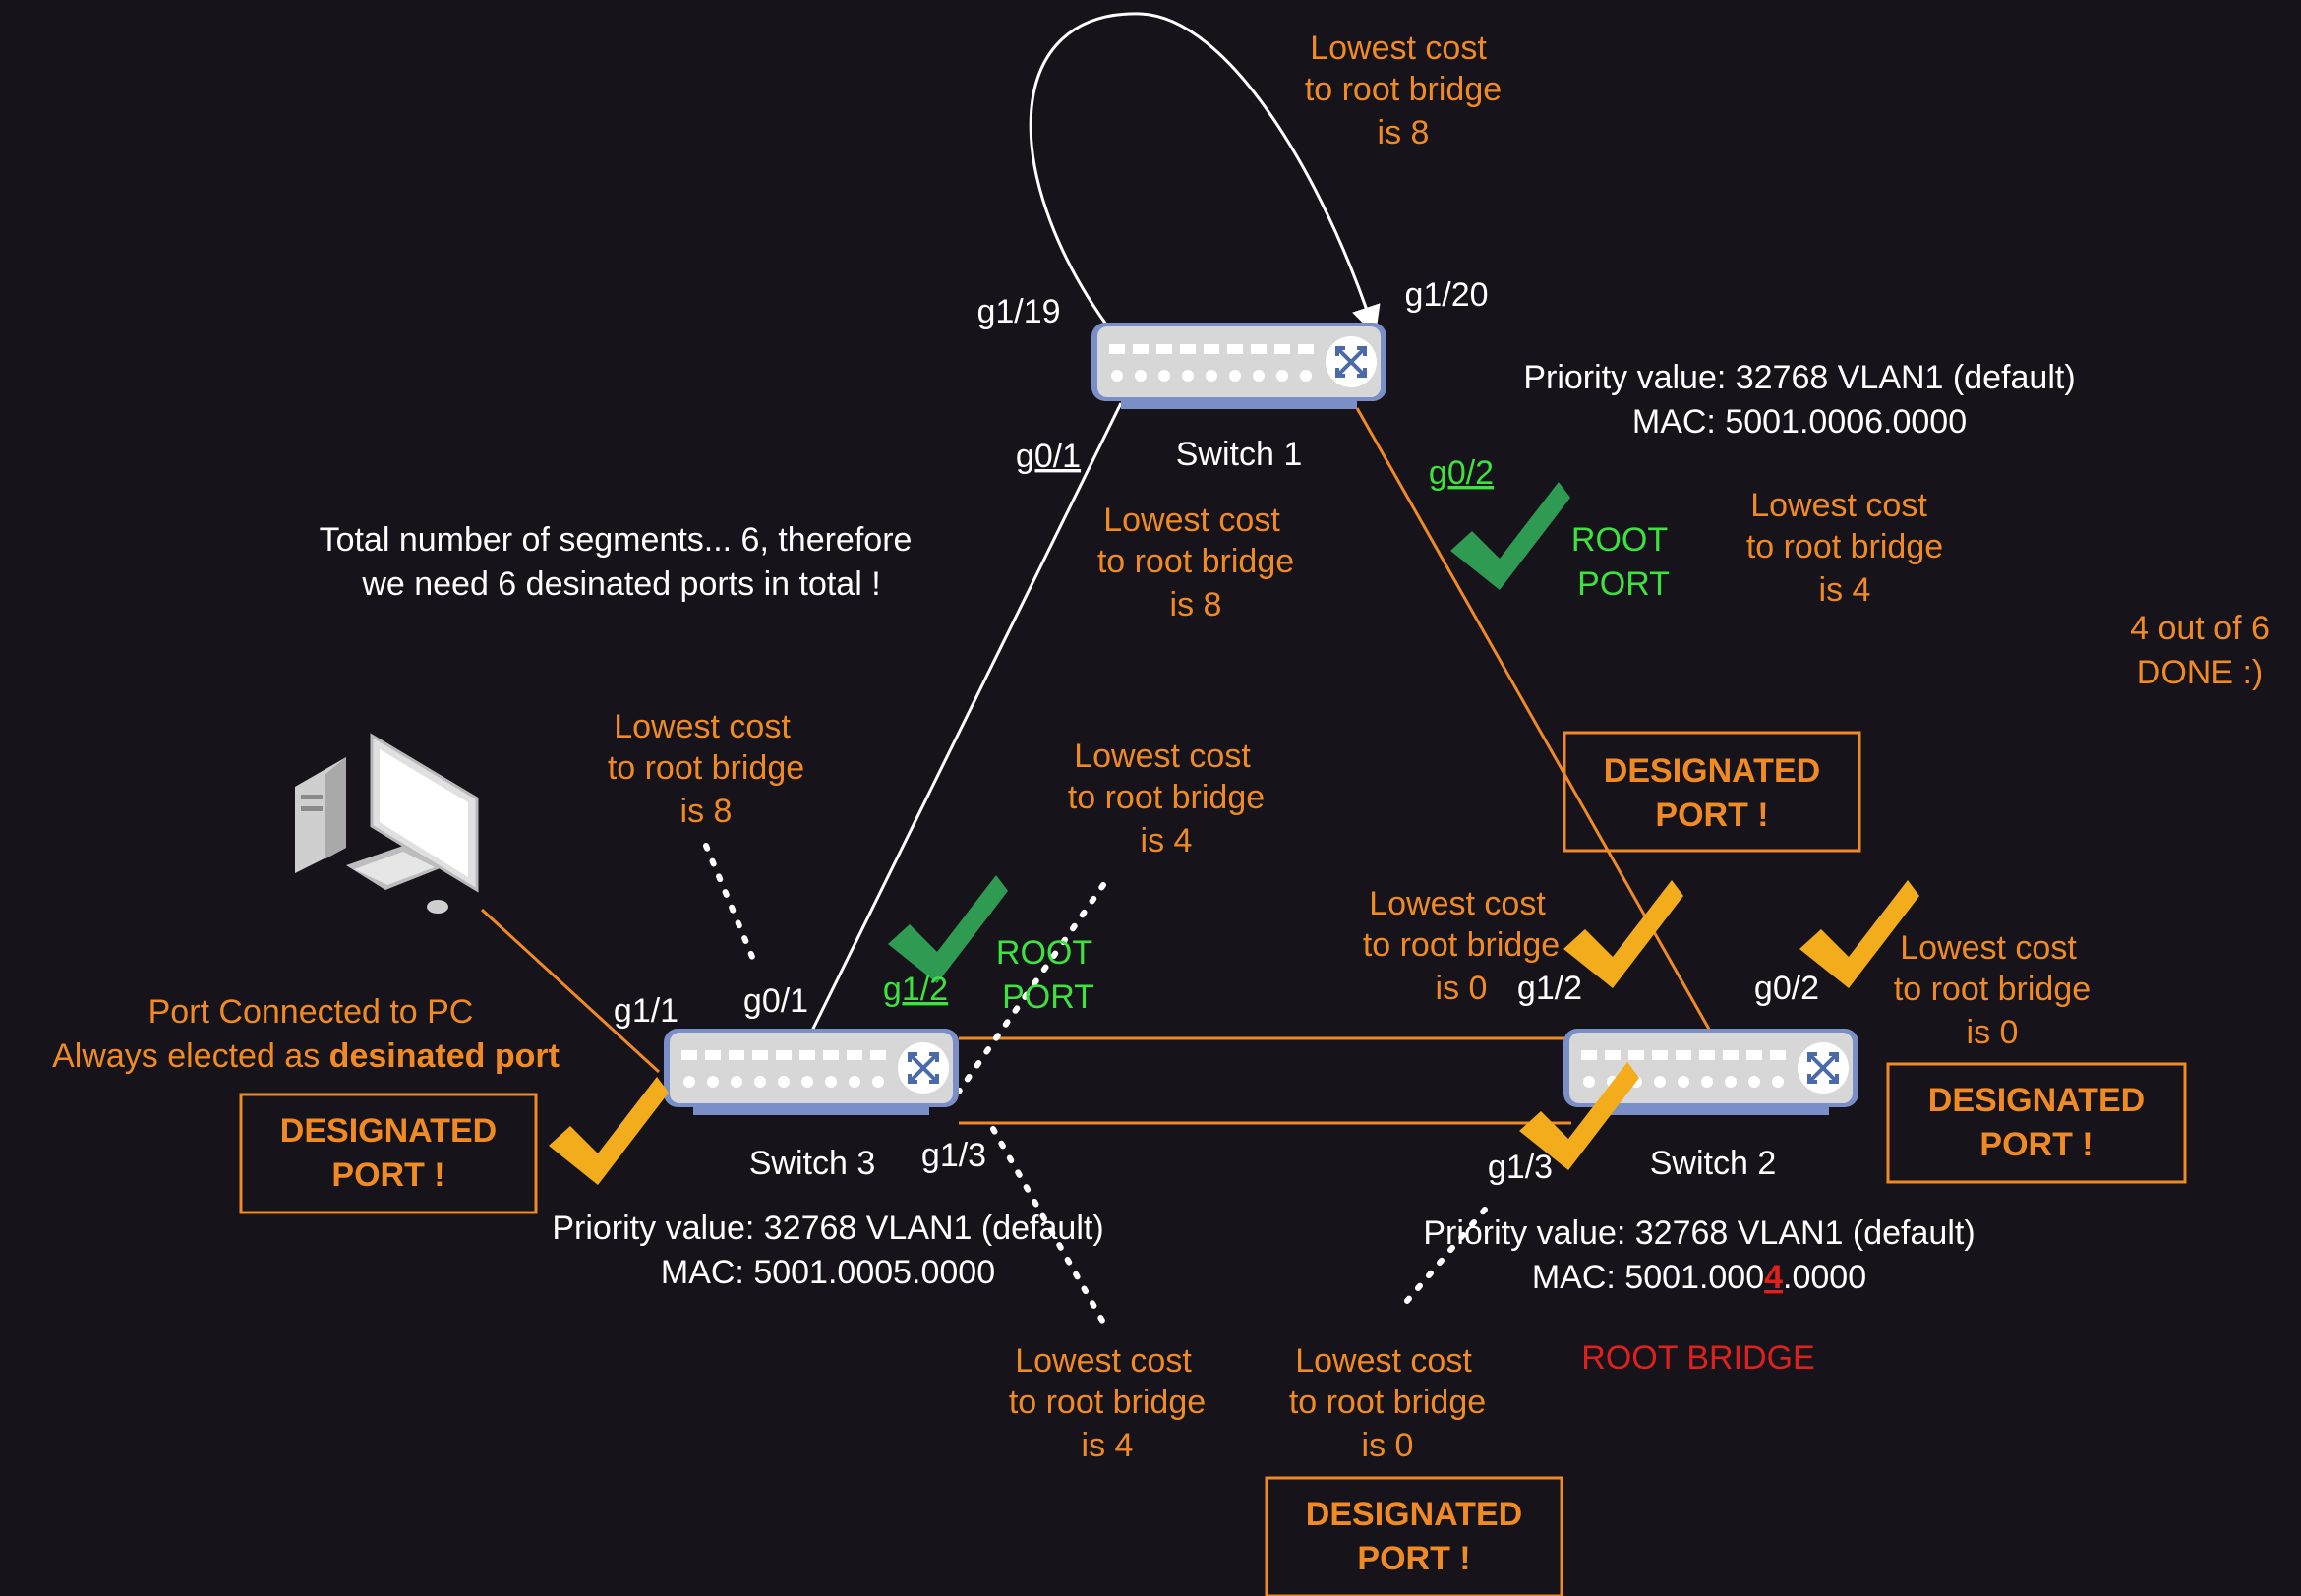 The image size is (2301, 1596). What do you see at coordinates (2200, 673) in the screenshot?
I see `progress-label: DONE :)` at bounding box center [2200, 673].